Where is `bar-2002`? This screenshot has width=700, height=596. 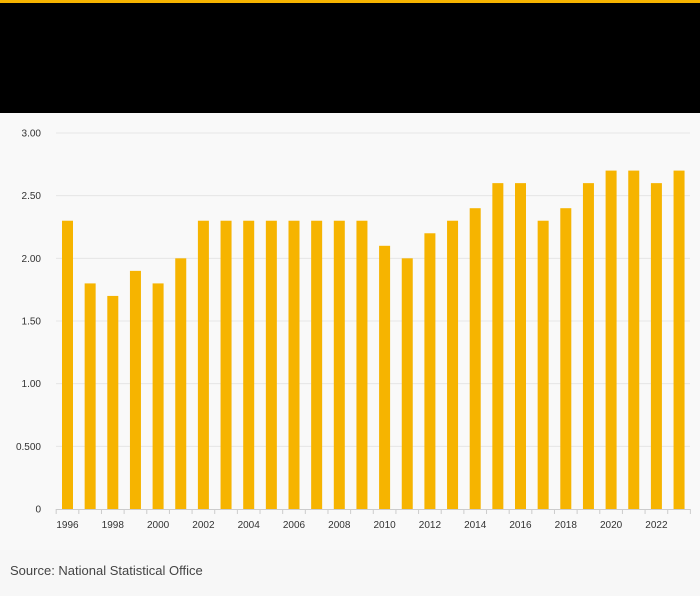 bar-2002 is located at coordinates (203, 365).